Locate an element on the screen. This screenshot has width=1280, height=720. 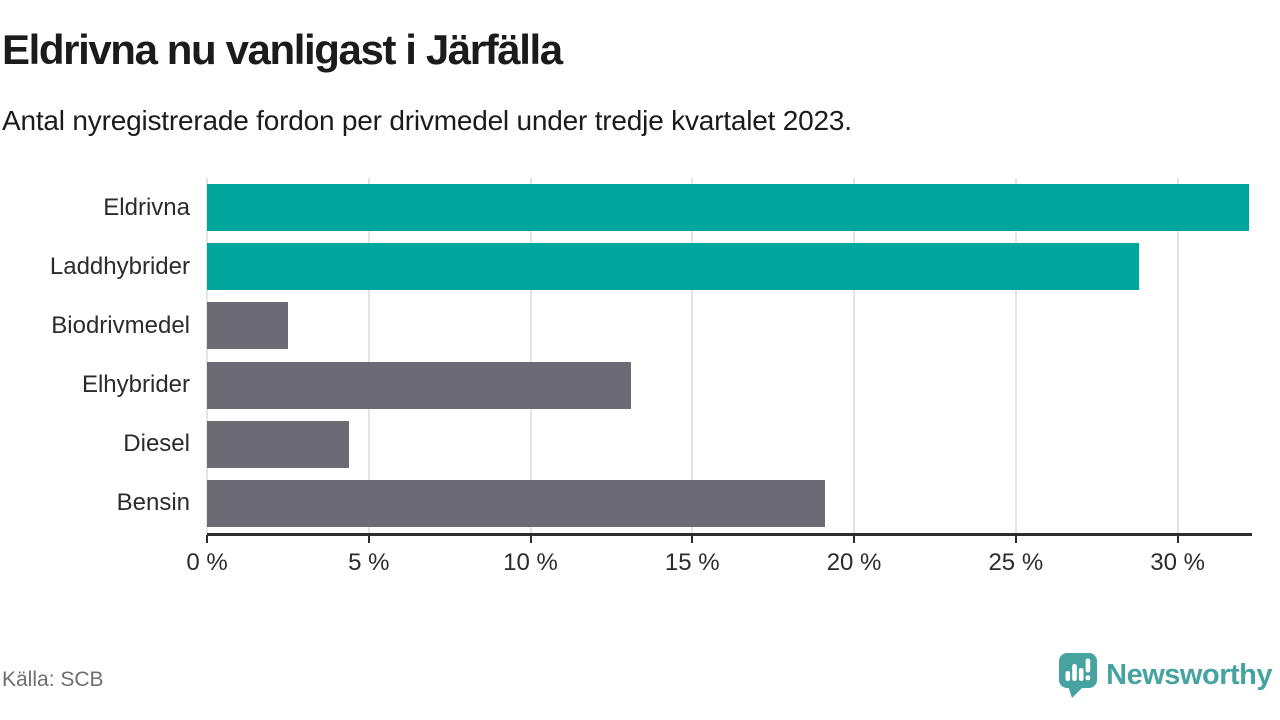
x-tick-label: 30 % is located at coordinates (1177, 562).